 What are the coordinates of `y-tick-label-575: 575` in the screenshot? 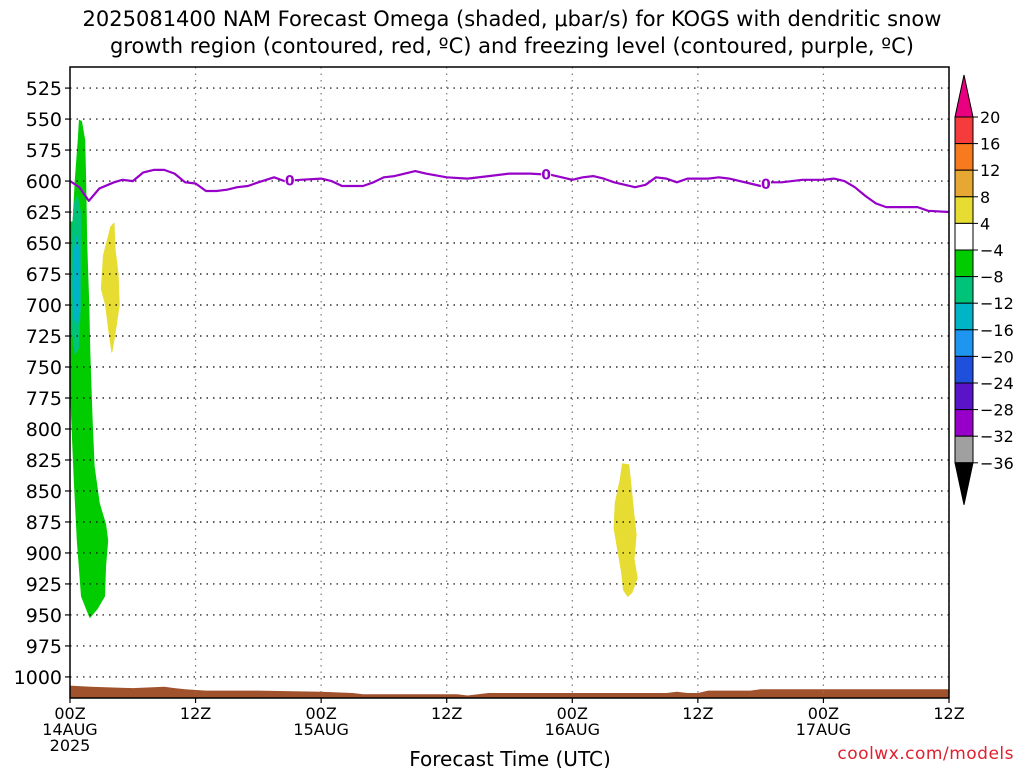 It's located at (44, 151).